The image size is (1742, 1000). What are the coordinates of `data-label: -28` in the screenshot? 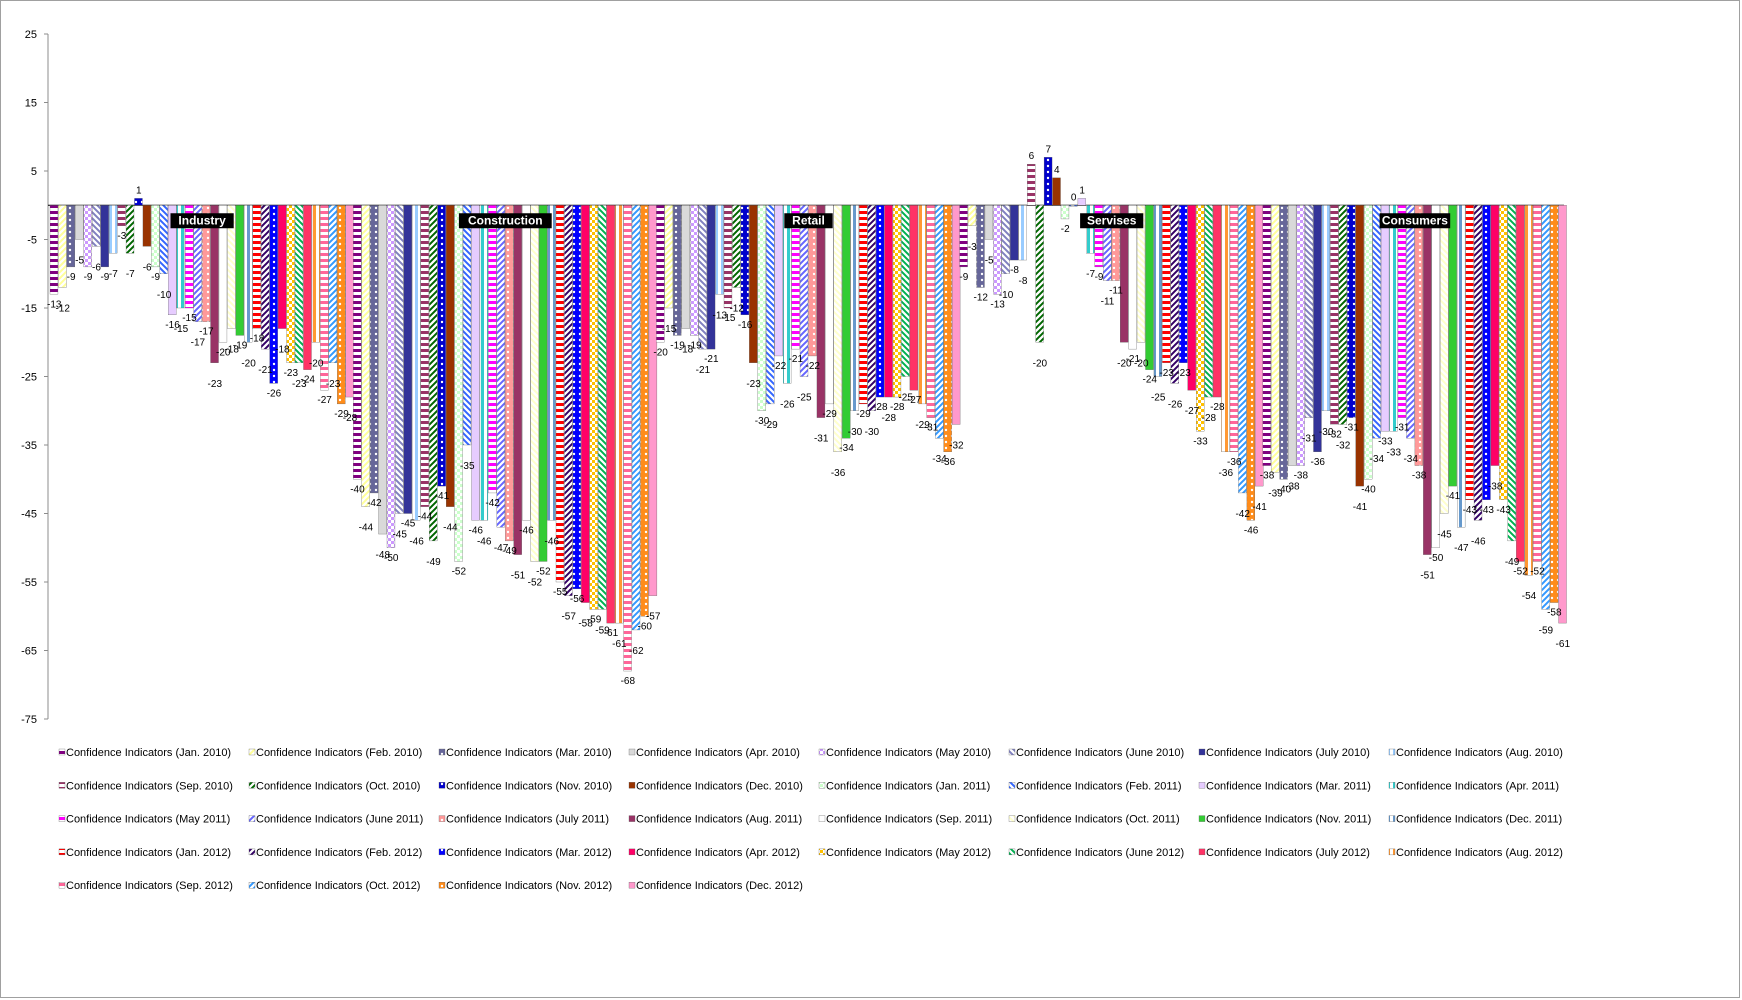 It's located at (1217, 407).